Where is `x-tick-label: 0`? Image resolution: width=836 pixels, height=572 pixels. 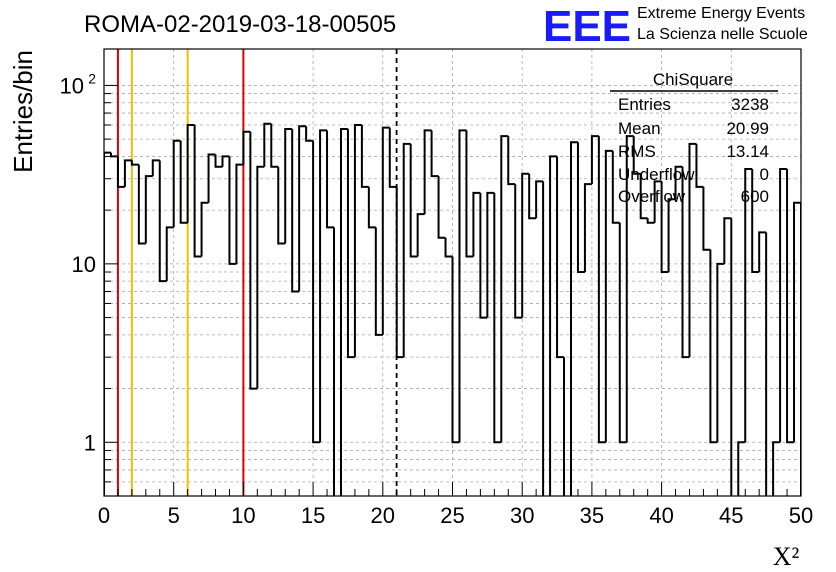 x-tick-label: 0 is located at coordinates (104, 515).